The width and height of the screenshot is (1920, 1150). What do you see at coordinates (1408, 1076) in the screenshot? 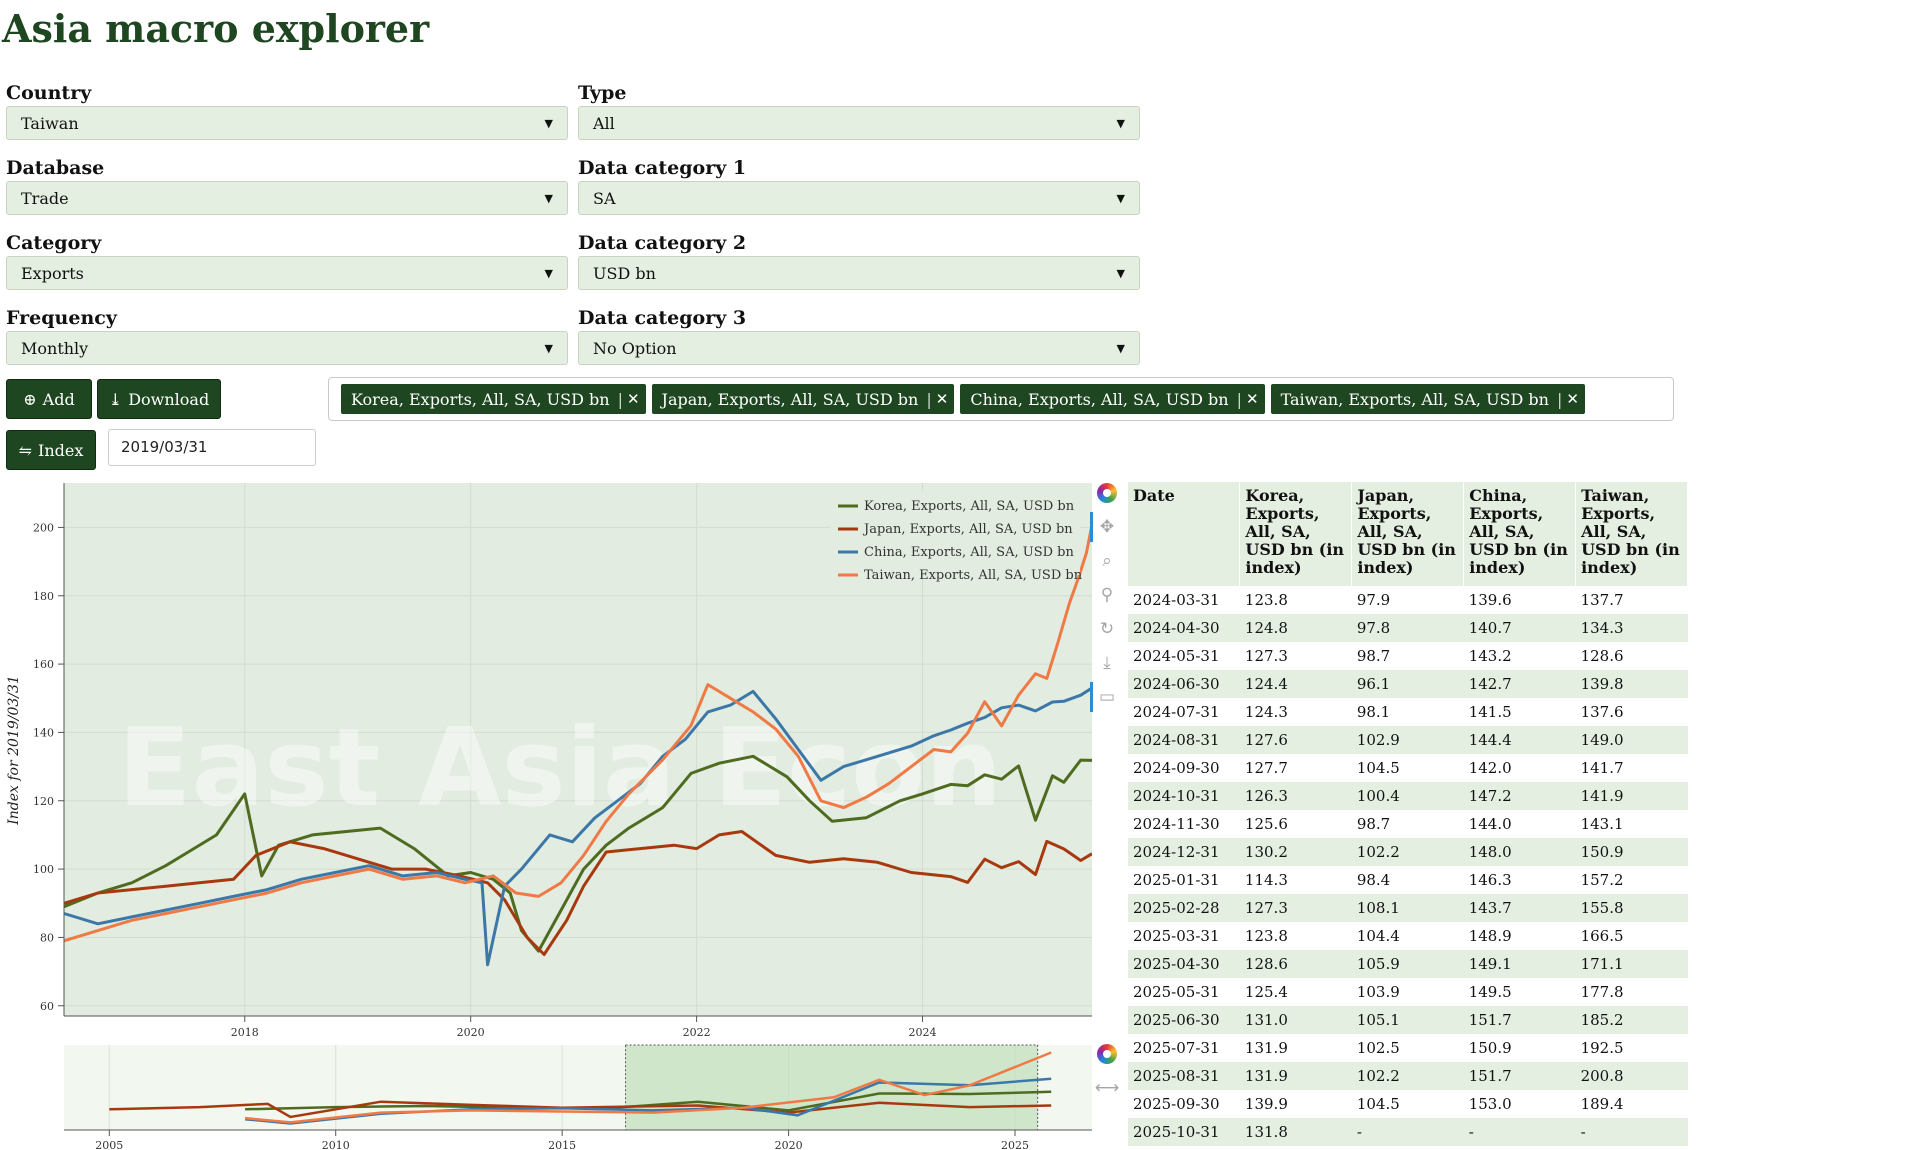
I see `table-row: 2025-08-31 131.9 102.2 151.7 200.8` at bounding box center [1408, 1076].